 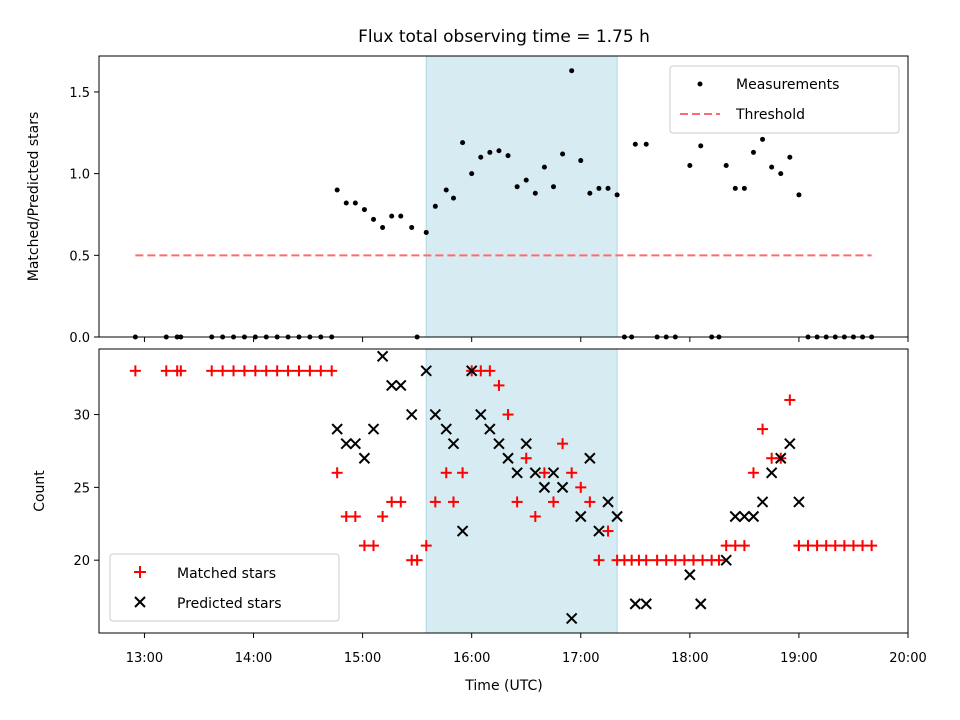 I want to click on bottom-y-tick-label: 30, so click(x=81, y=416).